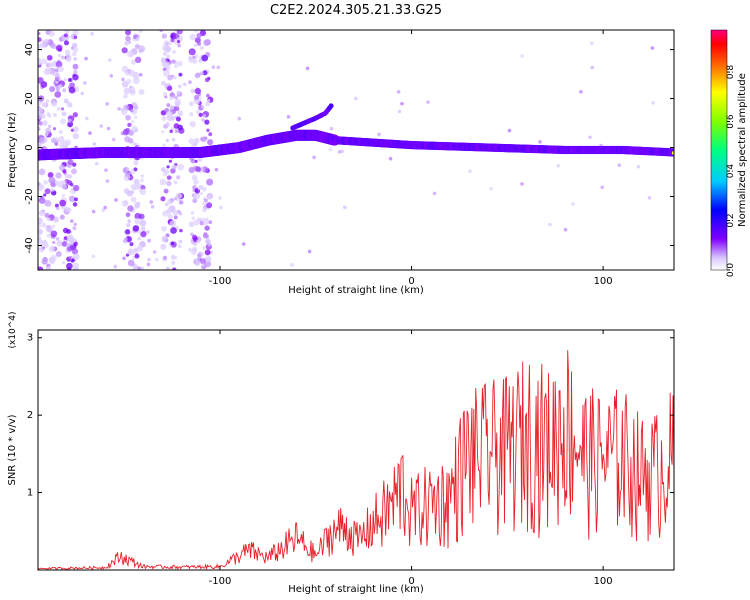  Describe the element at coordinates (731, 270) in the screenshot. I see `colorbar-tick-label: 0.0` at that location.